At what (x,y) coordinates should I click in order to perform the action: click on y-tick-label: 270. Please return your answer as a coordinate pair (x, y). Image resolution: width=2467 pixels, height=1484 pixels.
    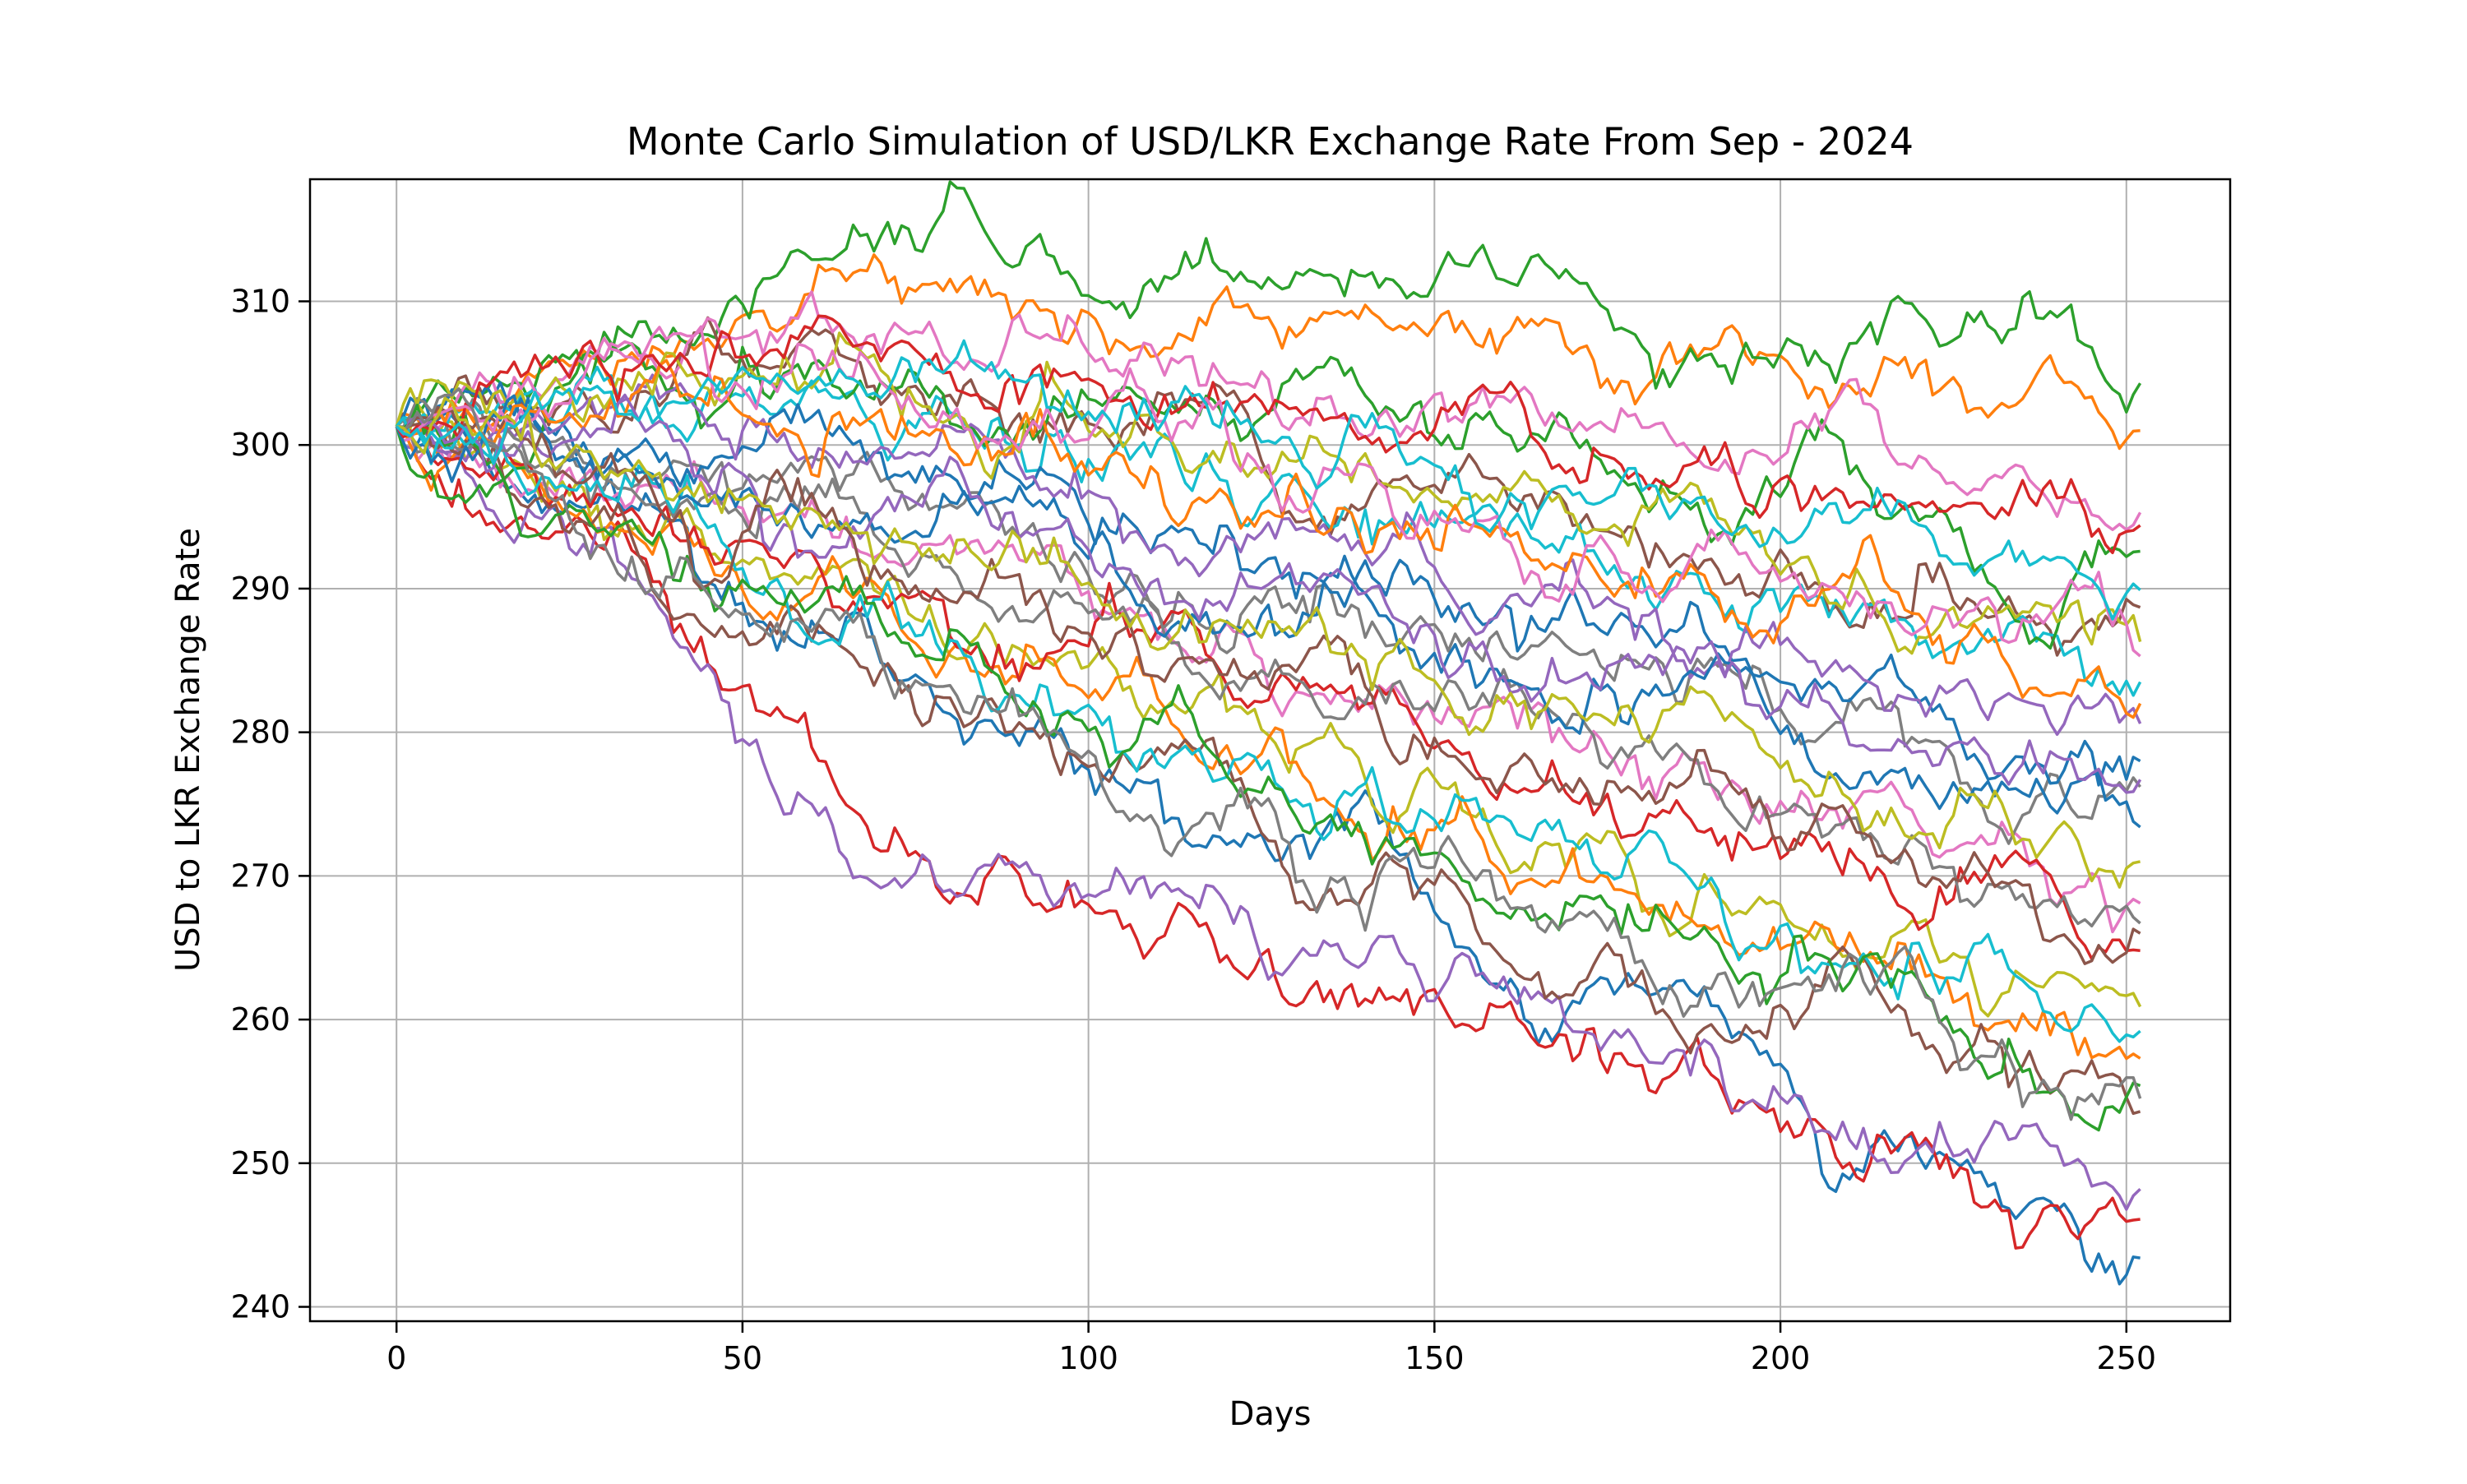
    Looking at the image, I should click on (260, 876).